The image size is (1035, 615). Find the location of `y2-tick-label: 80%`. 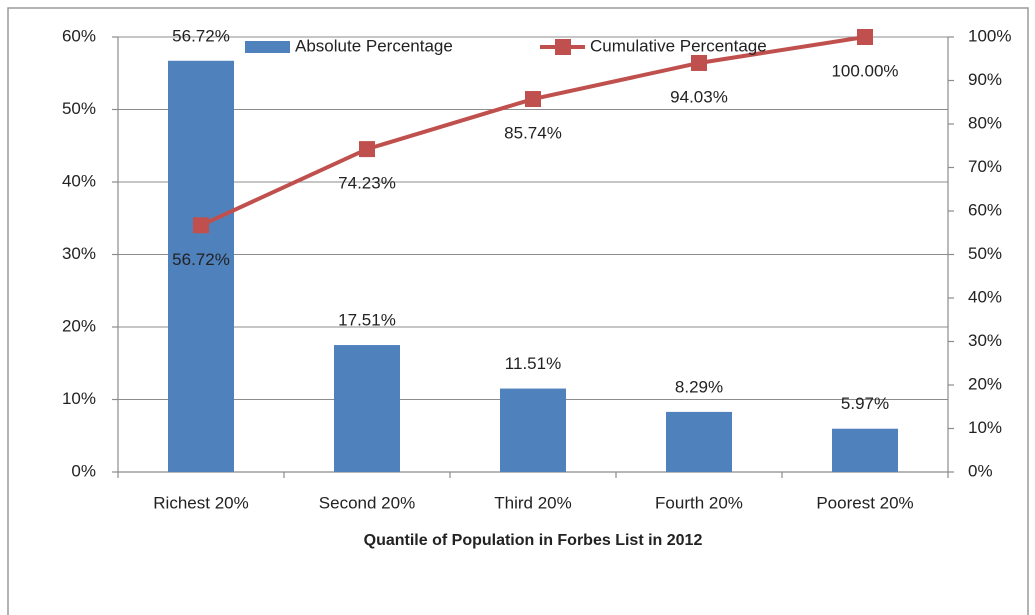

y2-tick-label: 80% is located at coordinates (985, 122).